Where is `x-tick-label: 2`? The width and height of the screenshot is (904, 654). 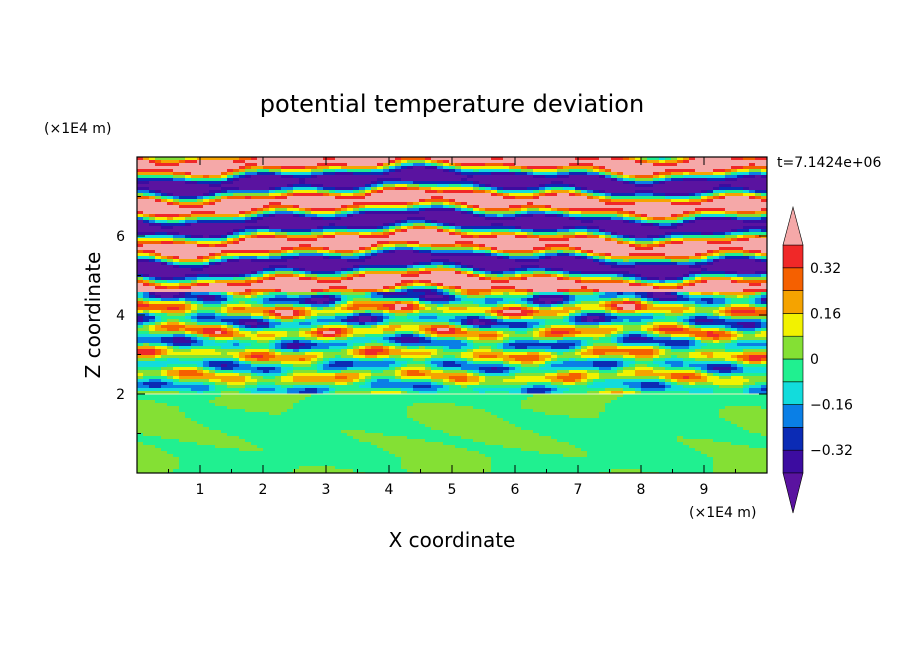 x-tick-label: 2 is located at coordinates (263, 490).